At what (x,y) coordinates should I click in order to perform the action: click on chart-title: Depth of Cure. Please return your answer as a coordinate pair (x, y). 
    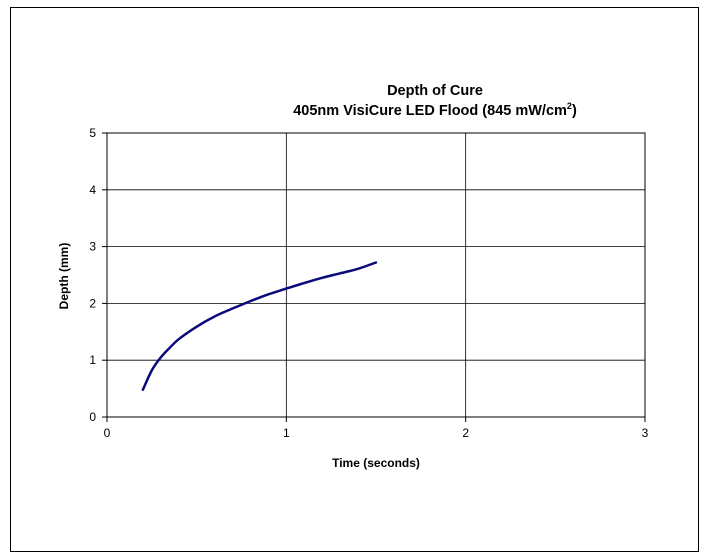
    Looking at the image, I should click on (435, 91).